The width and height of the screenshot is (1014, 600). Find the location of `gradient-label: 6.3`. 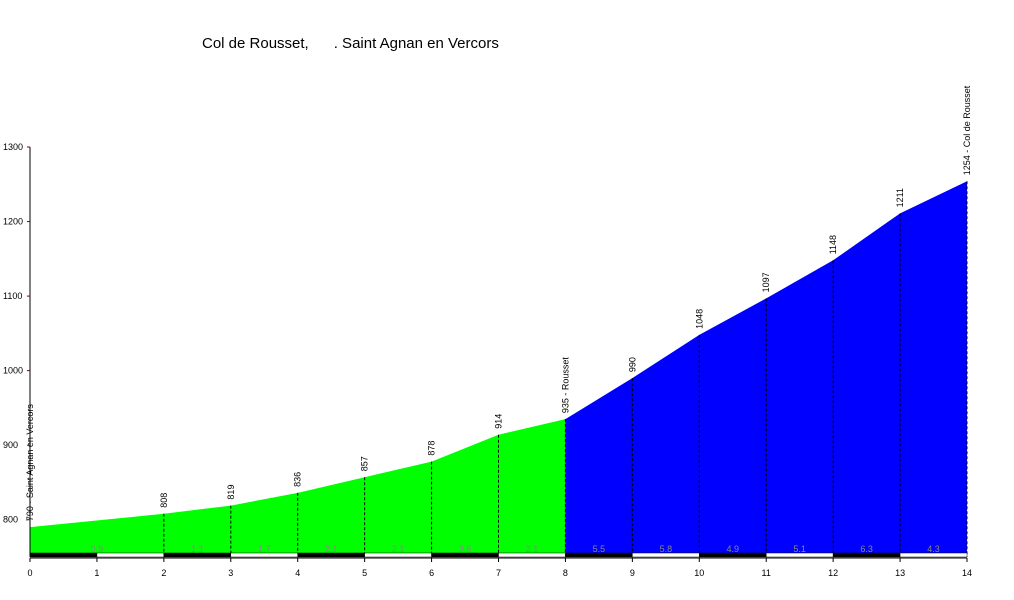

gradient-label: 6.3 is located at coordinates (866, 549).